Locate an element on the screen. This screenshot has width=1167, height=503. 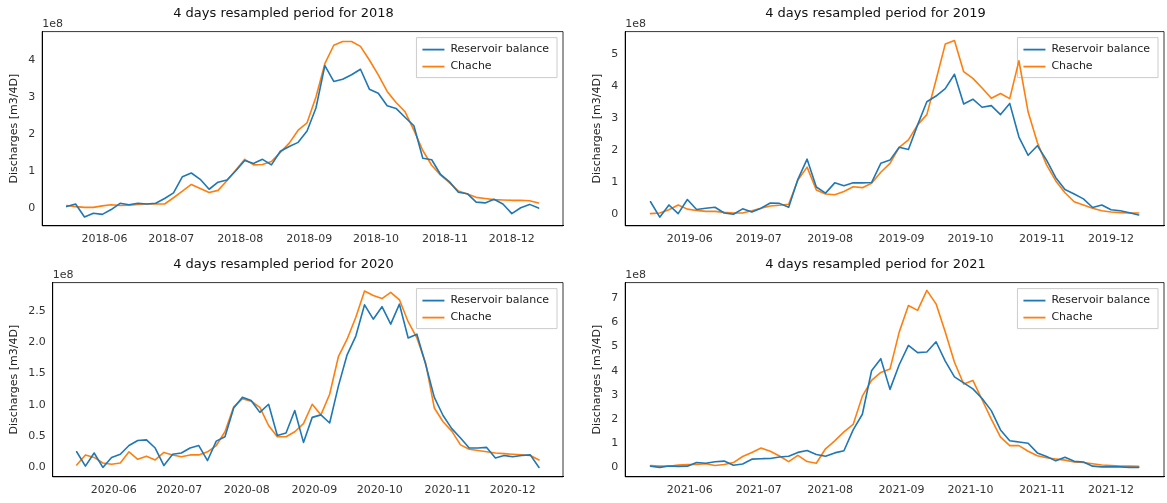
x-tick-label: 2019-10 is located at coordinates (970, 239).